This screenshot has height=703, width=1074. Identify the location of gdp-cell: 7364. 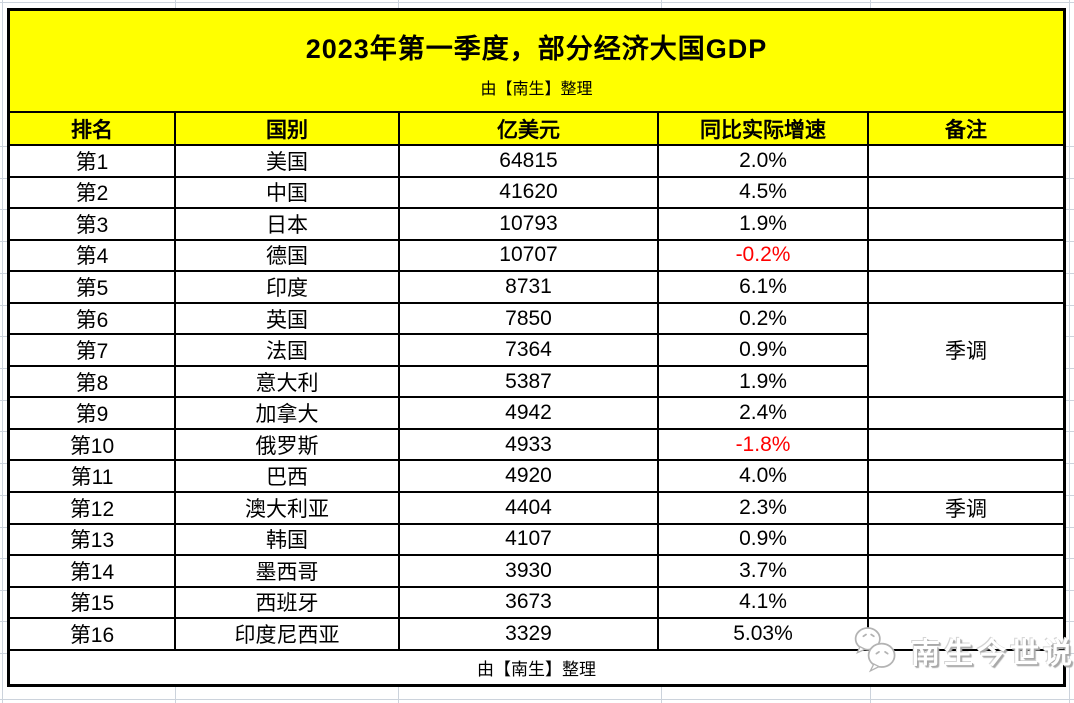
(529, 351).